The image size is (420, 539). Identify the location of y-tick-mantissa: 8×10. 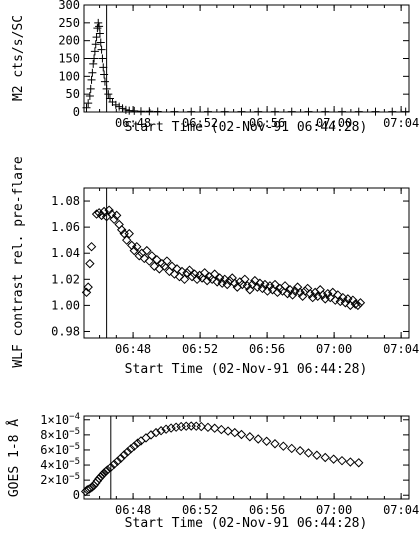
(54, 435).